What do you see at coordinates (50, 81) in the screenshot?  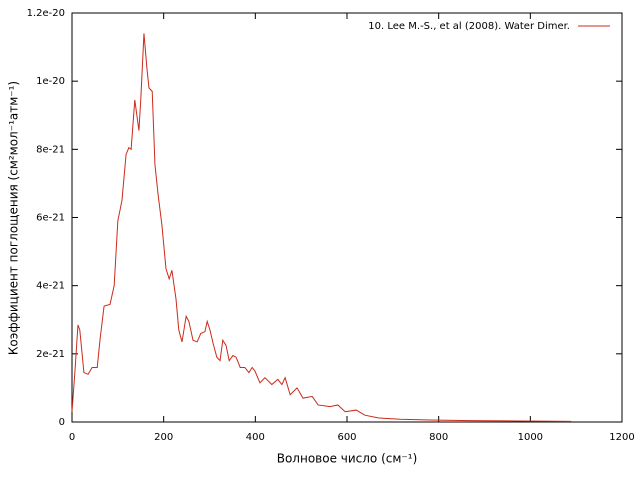 I see `y-tick-label: 1e-20` at bounding box center [50, 81].